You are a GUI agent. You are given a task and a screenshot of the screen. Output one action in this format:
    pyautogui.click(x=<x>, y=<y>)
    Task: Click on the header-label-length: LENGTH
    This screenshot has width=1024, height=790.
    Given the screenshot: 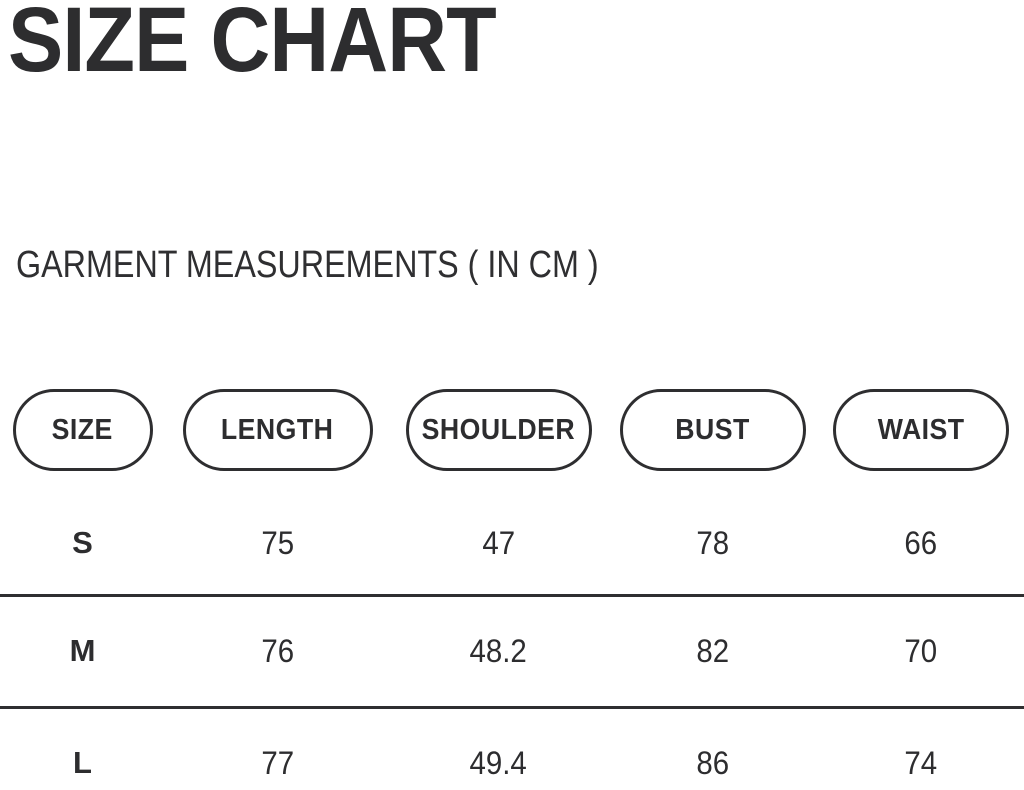 What is the action you would take?
    pyautogui.click(x=277, y=429)
    